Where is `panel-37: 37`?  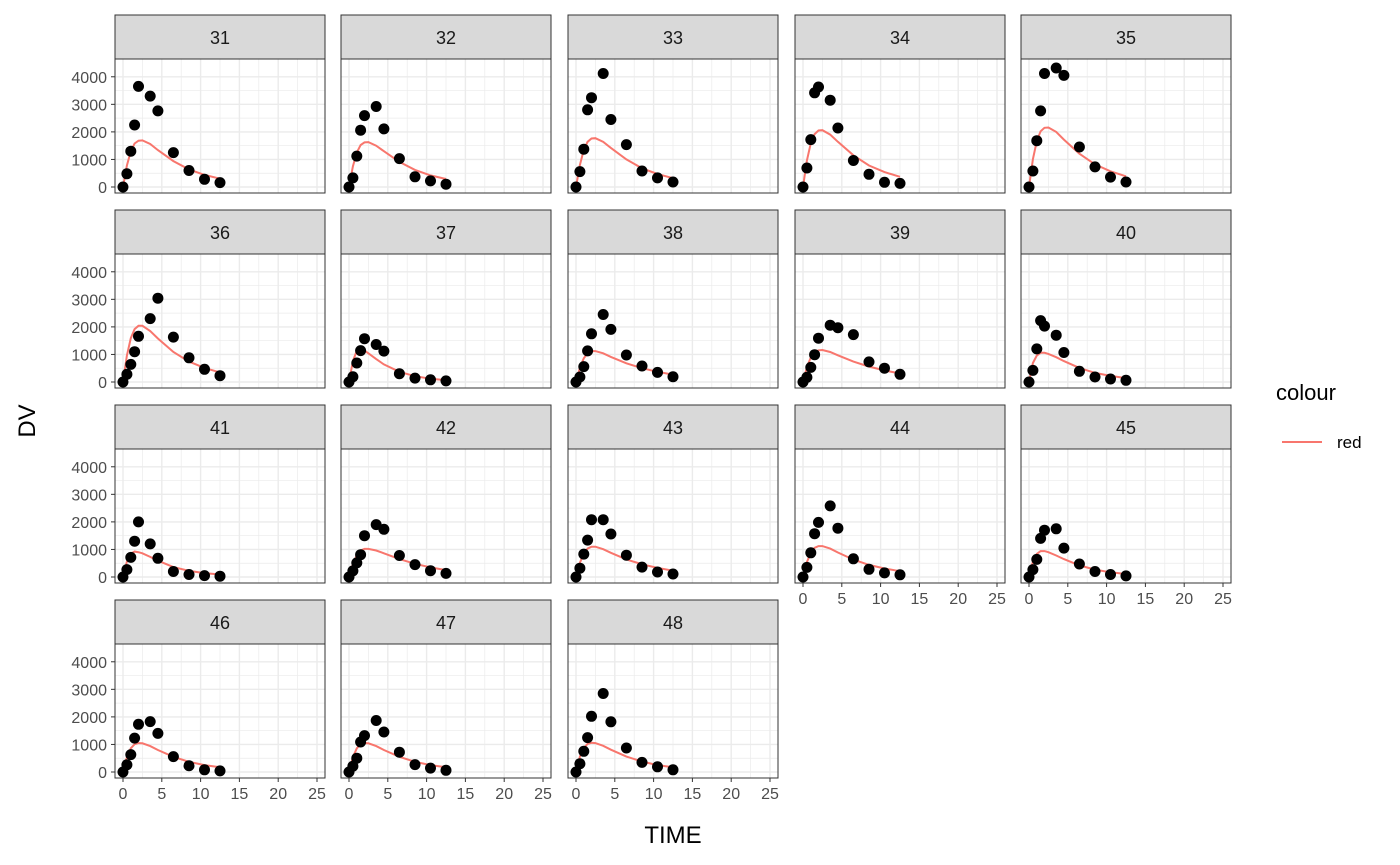
panel-37: 37 is located at coordinates (446, 299).